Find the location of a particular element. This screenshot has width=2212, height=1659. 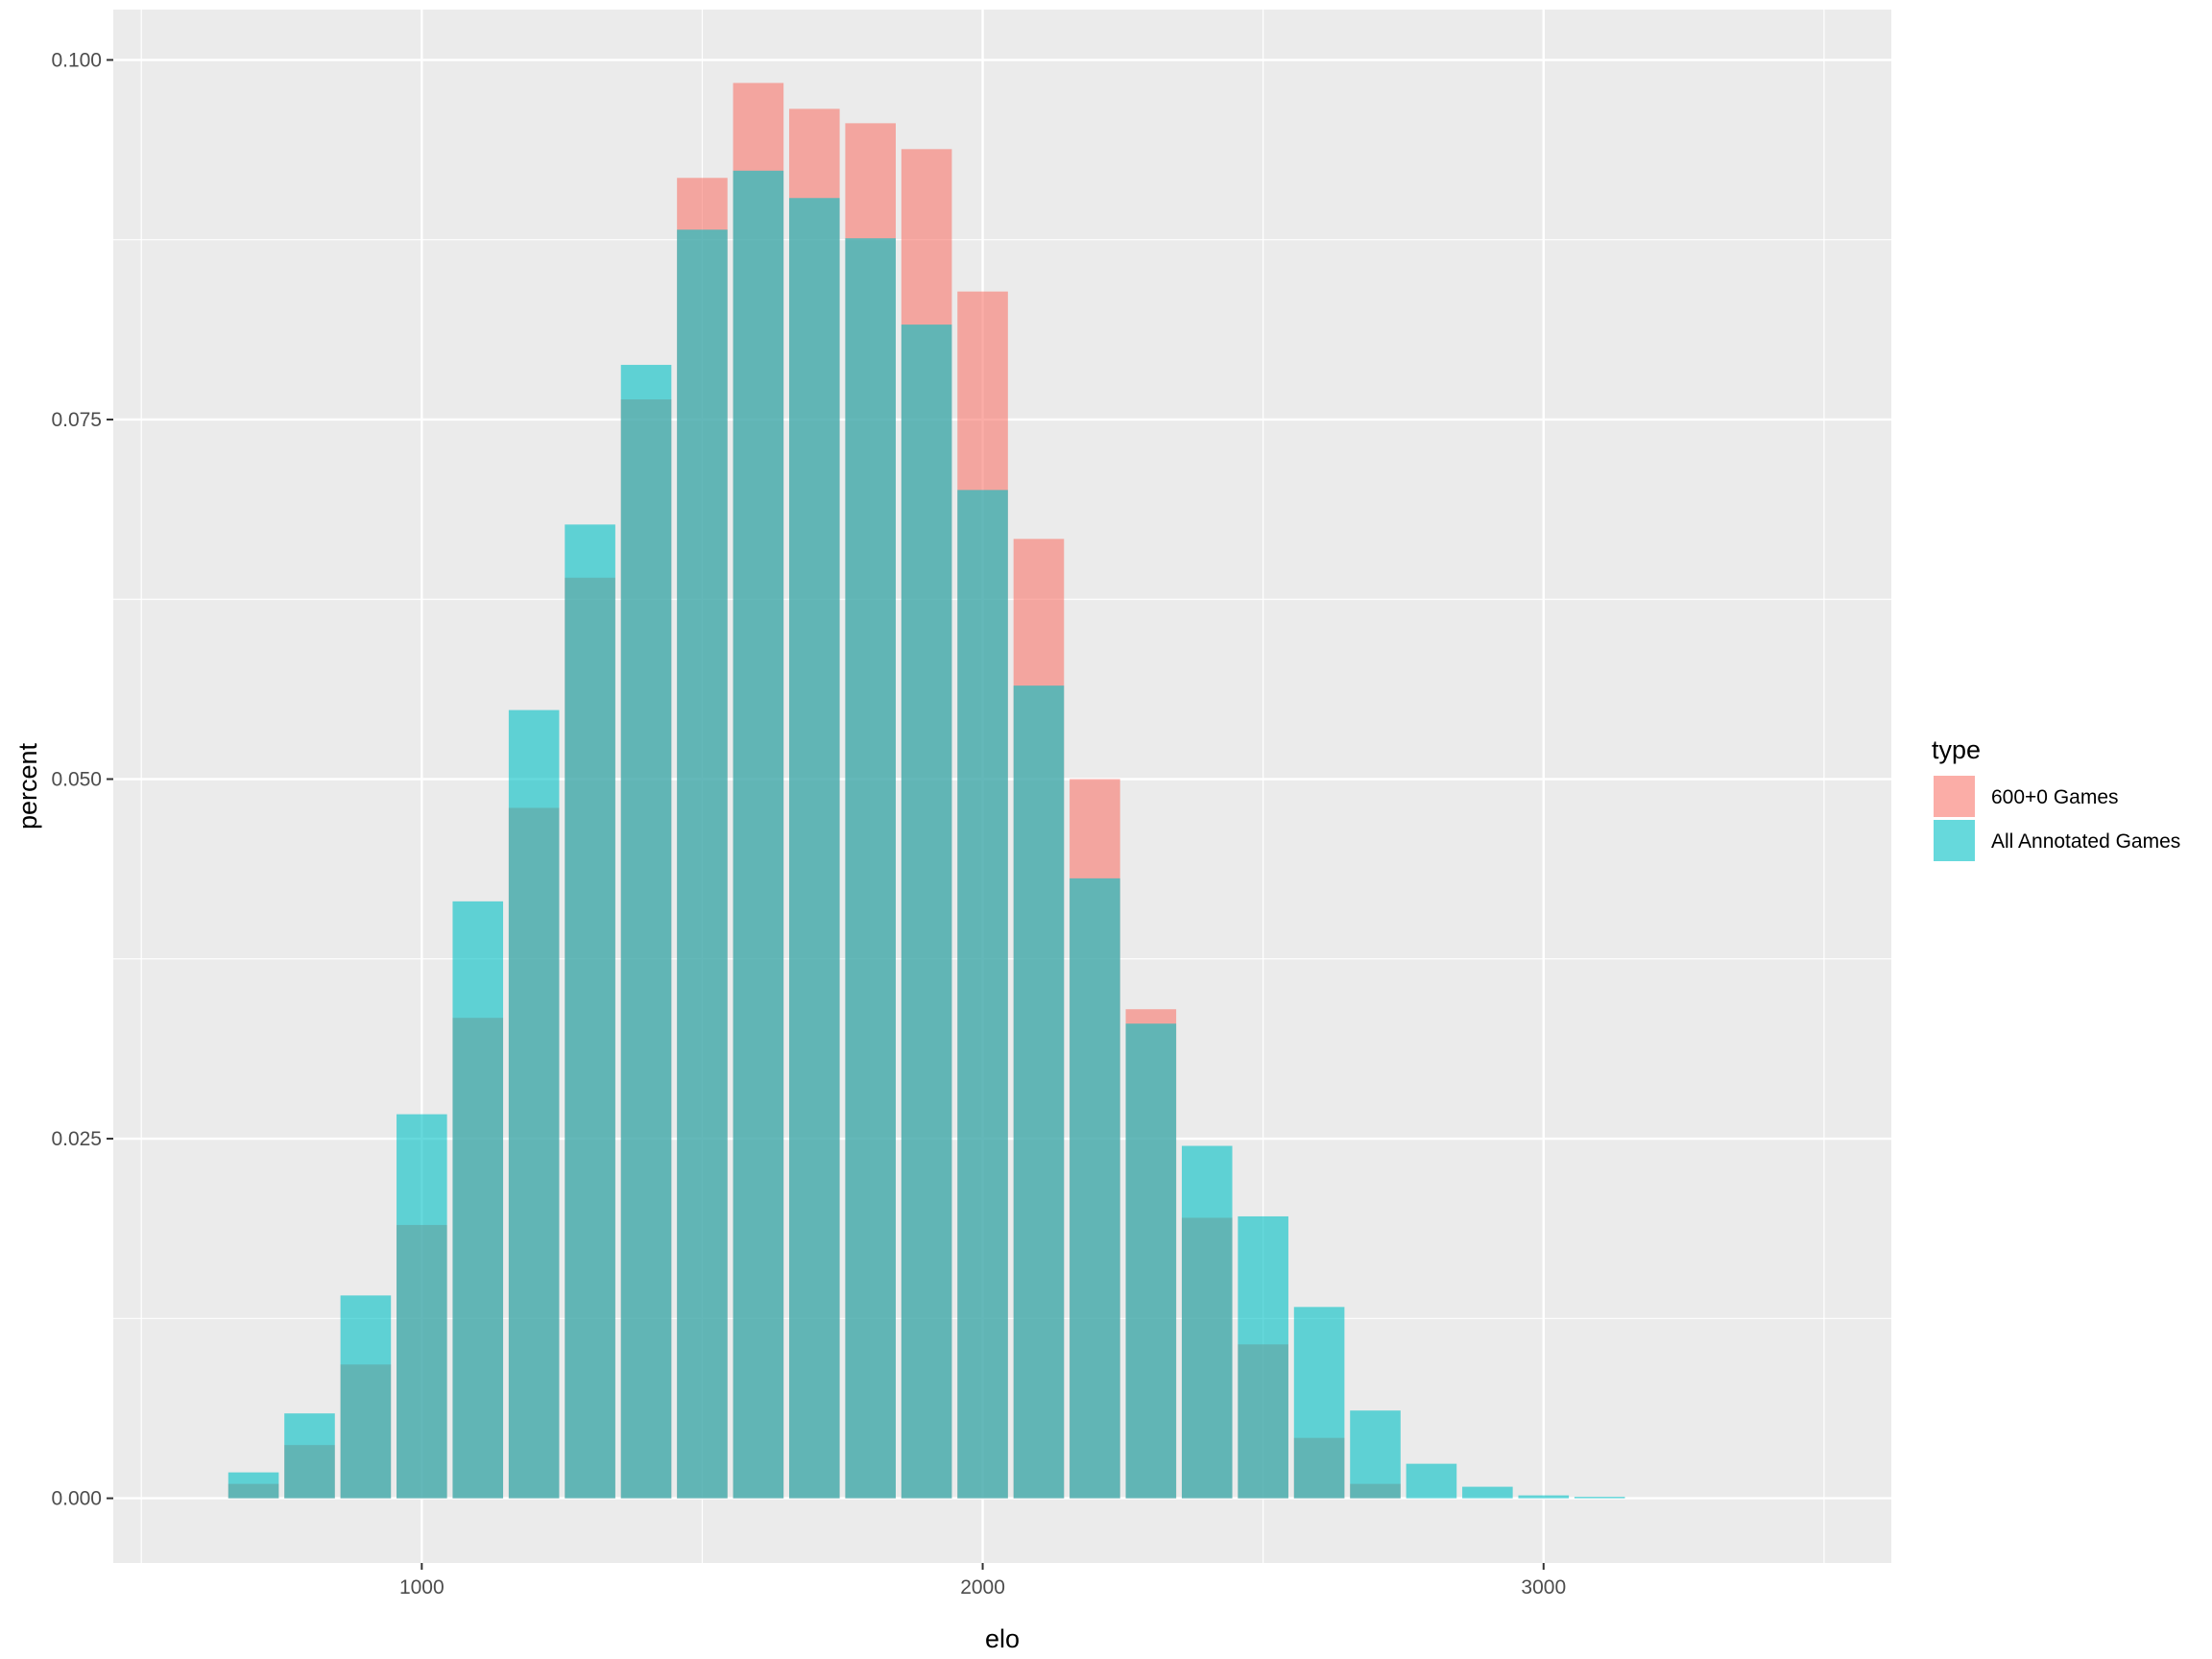

legend-key-600-0-games is located at coordinates (1954, 796).